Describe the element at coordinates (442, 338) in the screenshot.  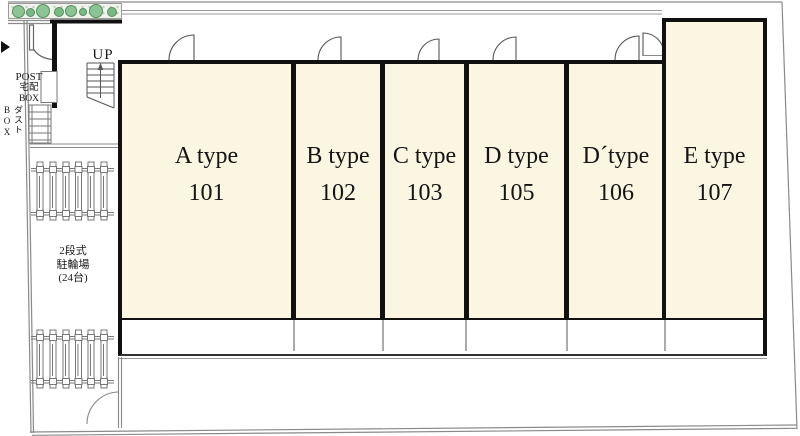
I see `balcony` at that location.